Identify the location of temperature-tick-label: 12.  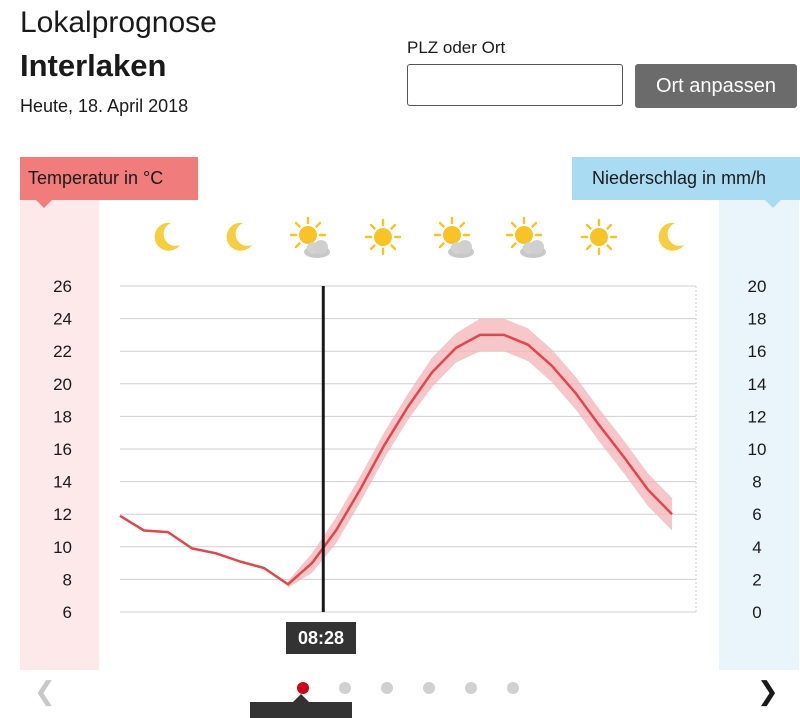
(62, 514).